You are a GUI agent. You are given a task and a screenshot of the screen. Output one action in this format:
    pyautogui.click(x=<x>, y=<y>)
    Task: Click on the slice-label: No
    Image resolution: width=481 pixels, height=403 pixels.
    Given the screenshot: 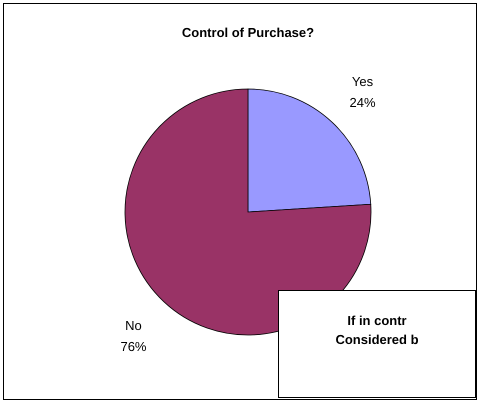 What is the action you would take?
    pyautogui.click(x=133, y=325)
    